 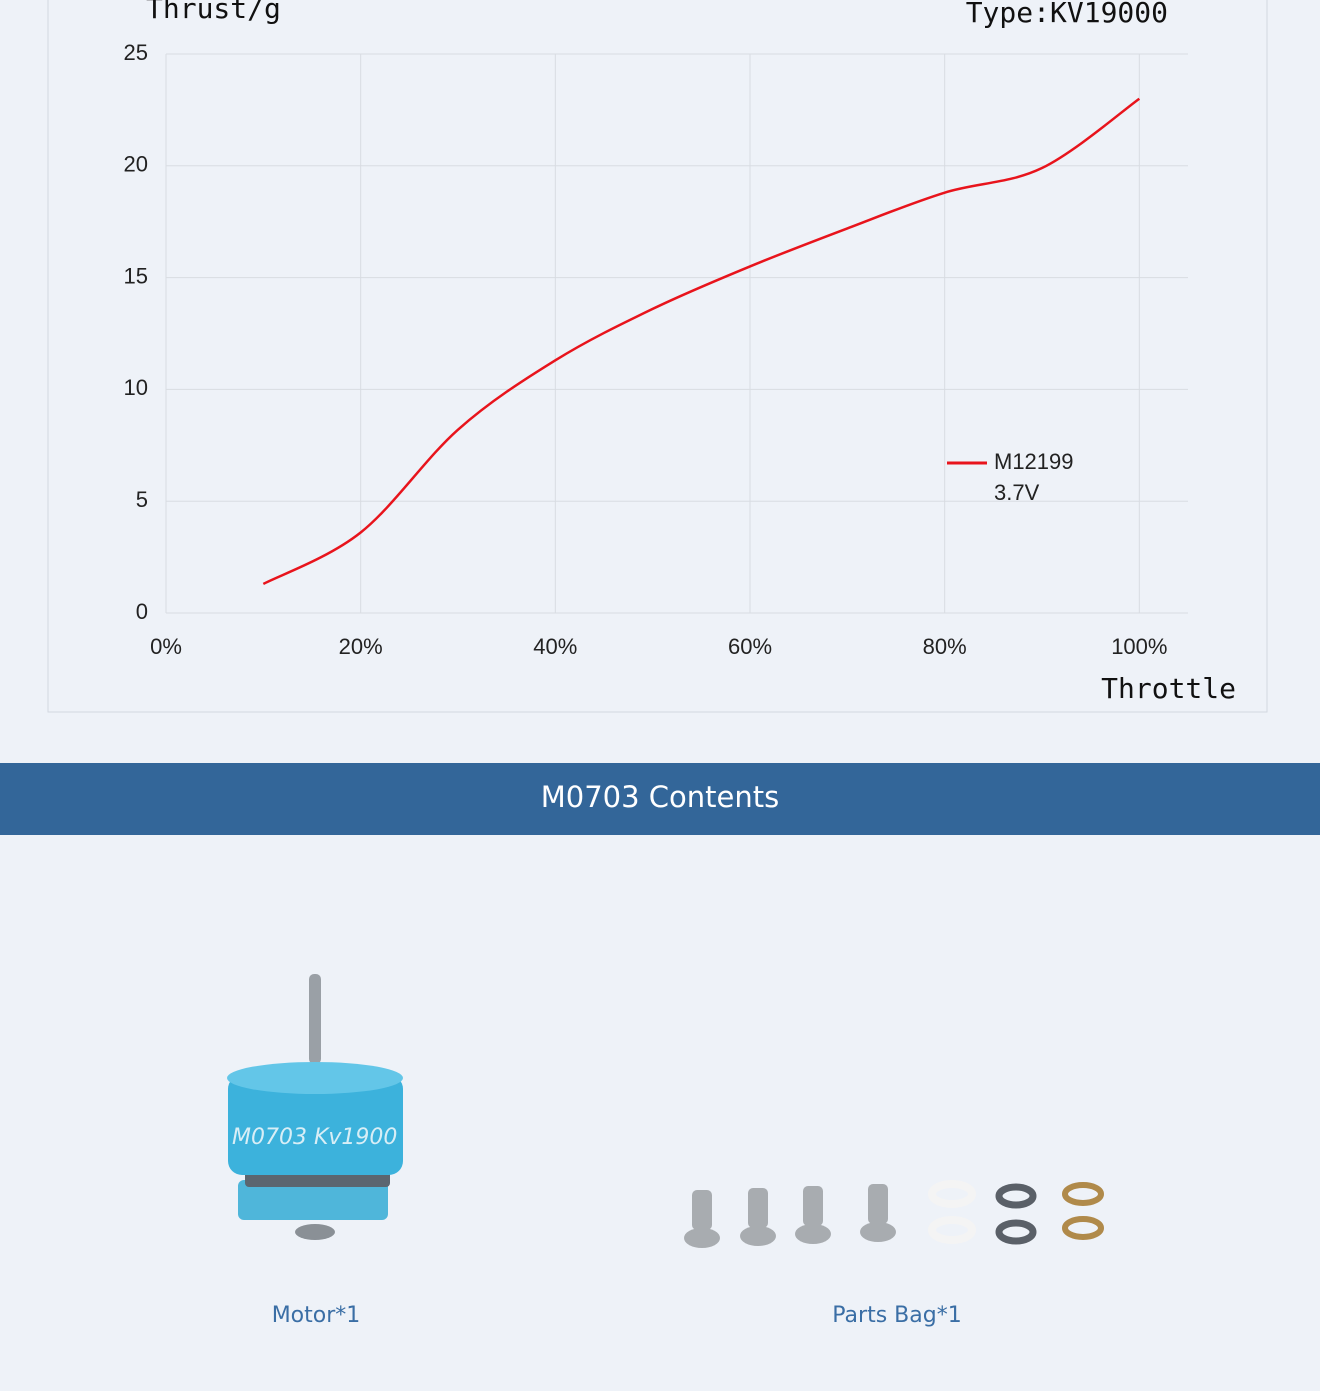 What do you see at coordinates (136, 52) in the screenshot?
I see `y-tick-label: 25` at bounding box center [136, 52].